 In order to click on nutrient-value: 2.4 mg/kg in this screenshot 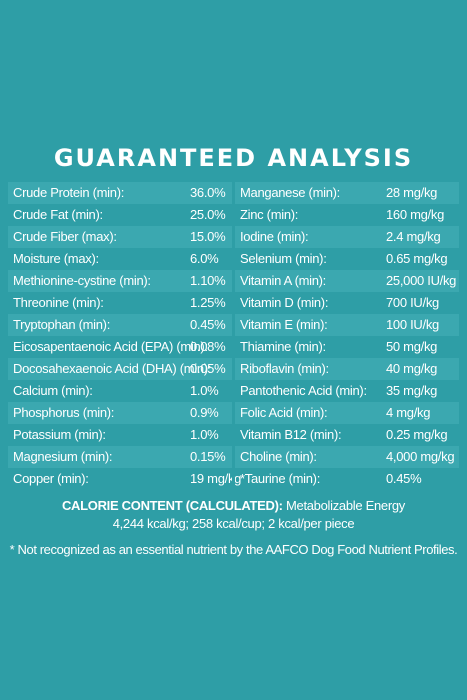, I will do `click(413, 236)`.